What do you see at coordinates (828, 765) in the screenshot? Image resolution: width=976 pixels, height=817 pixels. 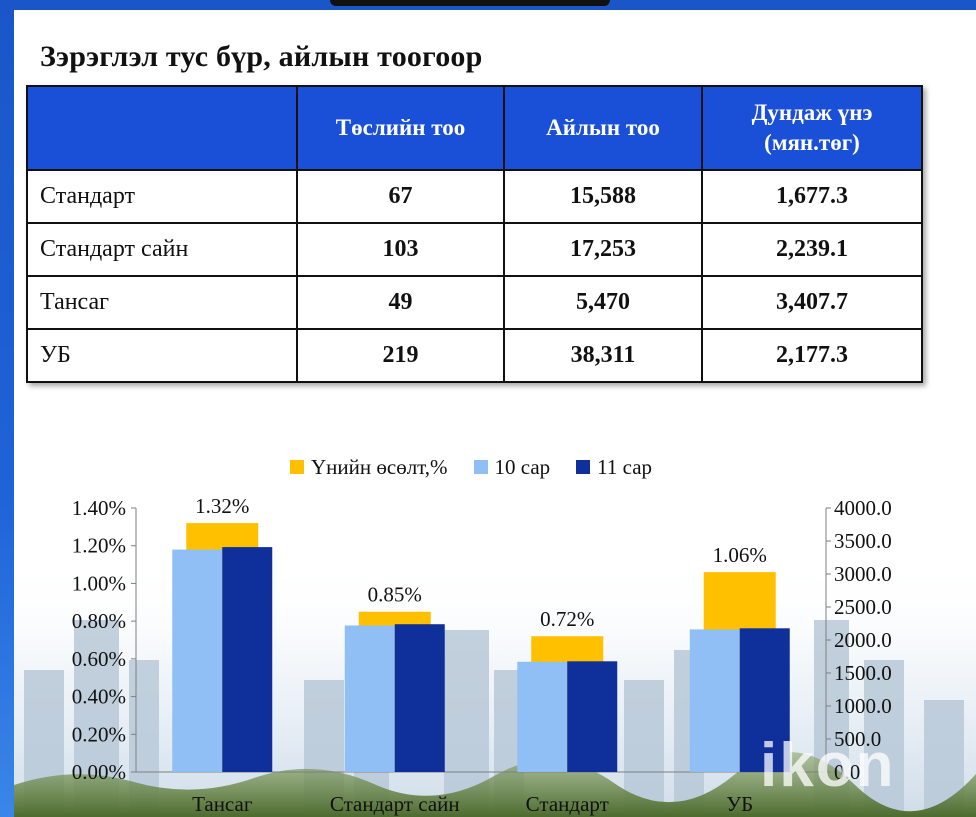 I see `watermark: ikon` at bounding box center [828, 765].